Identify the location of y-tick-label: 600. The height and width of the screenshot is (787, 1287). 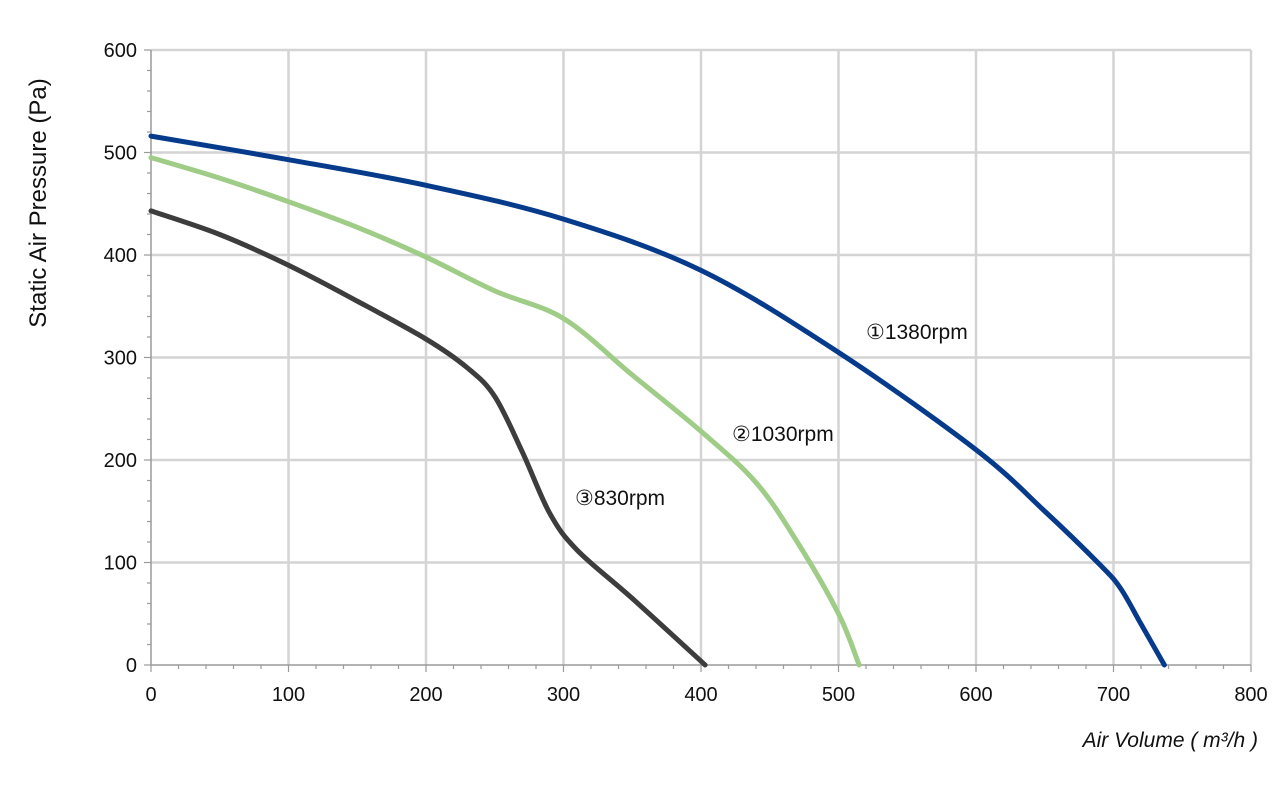
(120, 51).